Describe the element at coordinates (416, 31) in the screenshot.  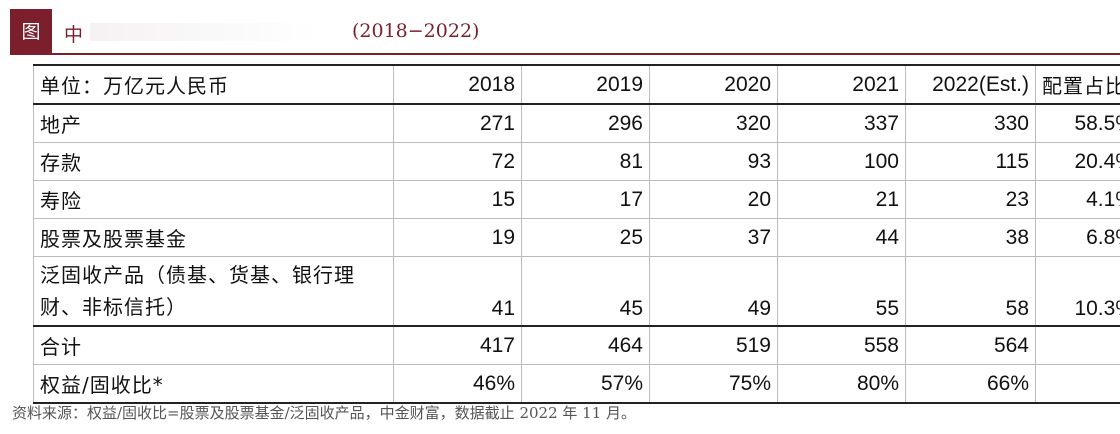
I see `figure-years: (2018−2022)` at that location.